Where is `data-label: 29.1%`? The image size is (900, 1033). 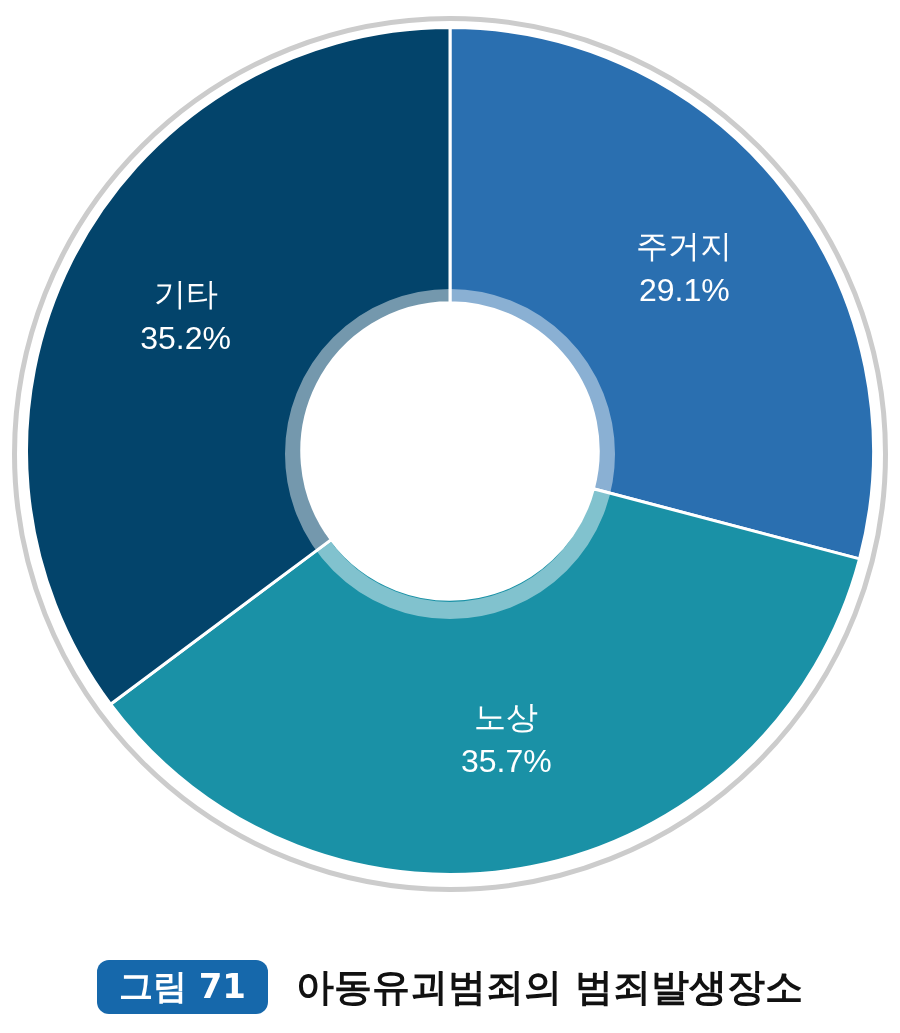 data-label: 29.1% is located at coordinates (684, 290).